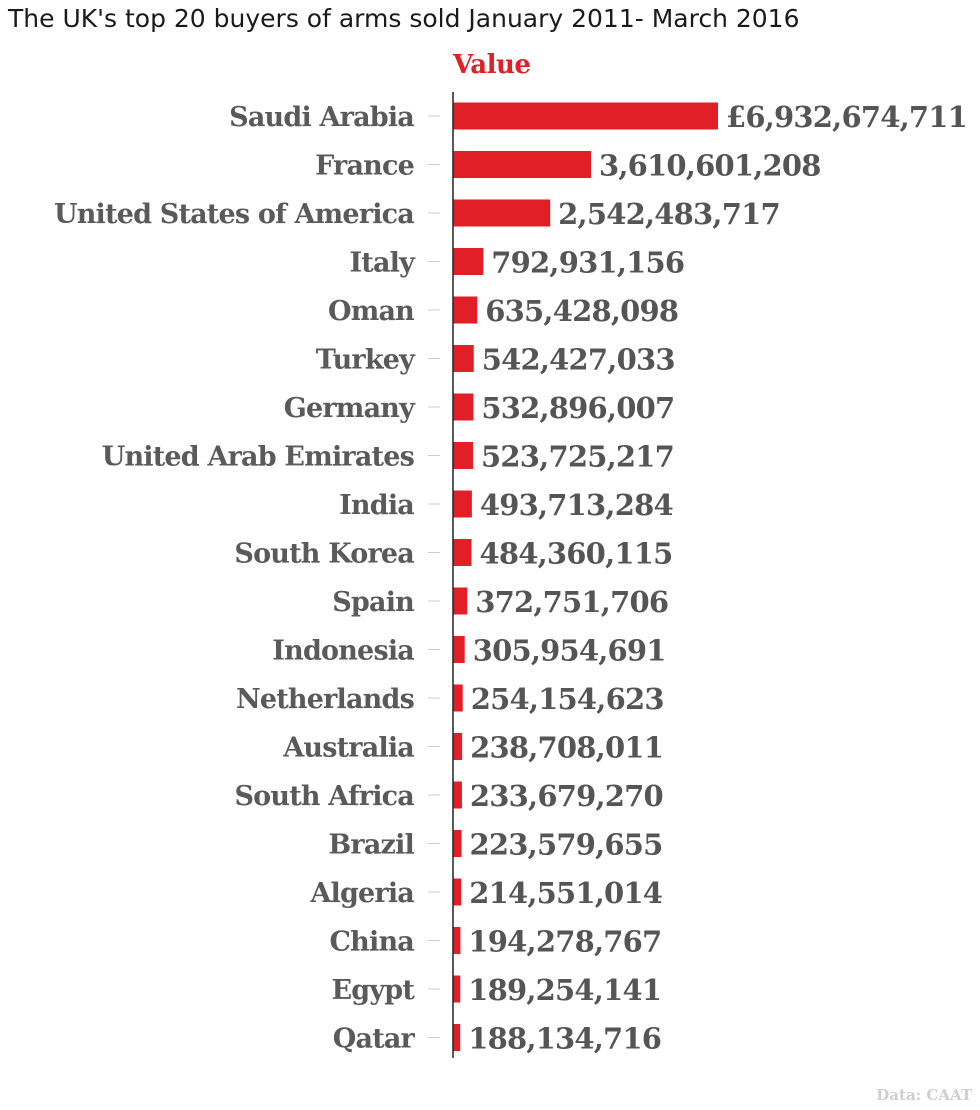 Image resolution: width=980 pixels, height=1110 pixels. Describe the element at coordinates (374, 1039) in the screenshot. I see `category-label: Qatar` at that location.